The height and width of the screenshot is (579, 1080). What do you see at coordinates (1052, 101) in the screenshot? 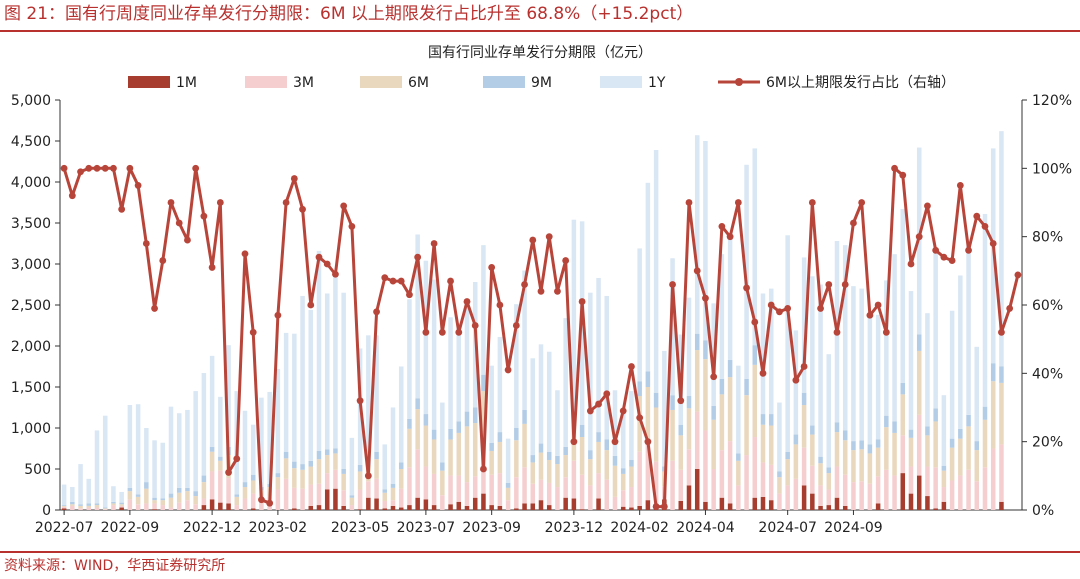
I see `y-right-tick-label: 120%` at bounding box center [1052, 101].